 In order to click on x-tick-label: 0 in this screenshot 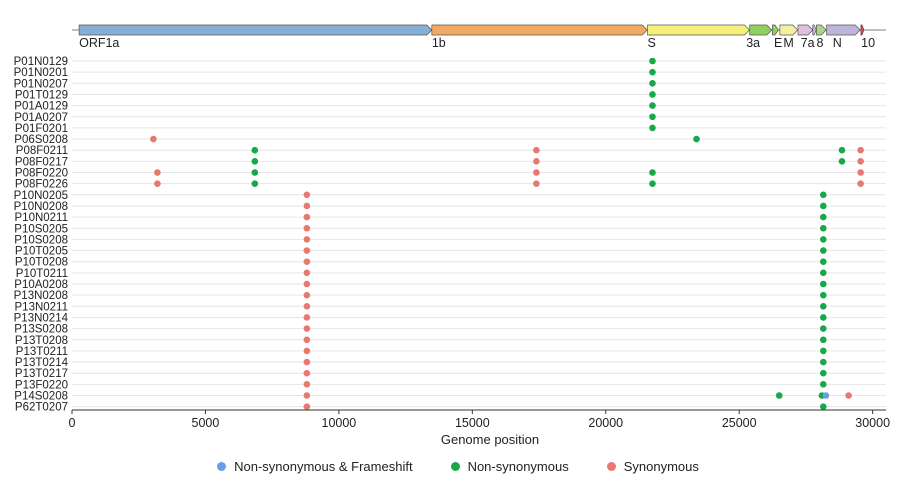, I will do `click(72, 423)`.